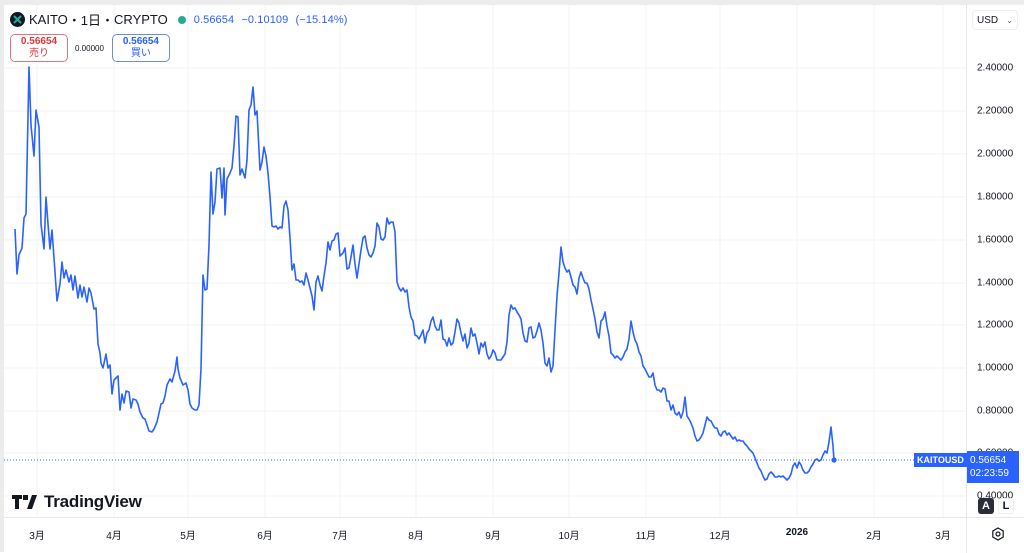  I want to click on log-scale-button: L, so click(1006, 506).